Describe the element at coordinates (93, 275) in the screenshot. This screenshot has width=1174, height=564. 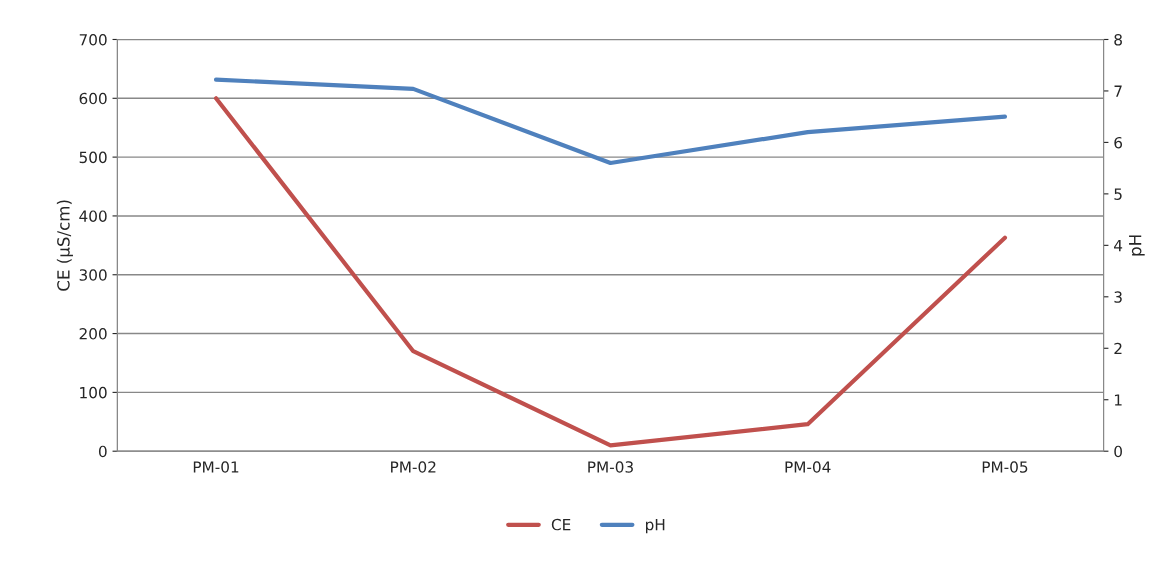
I see `y-tick-label: 300` at that location.